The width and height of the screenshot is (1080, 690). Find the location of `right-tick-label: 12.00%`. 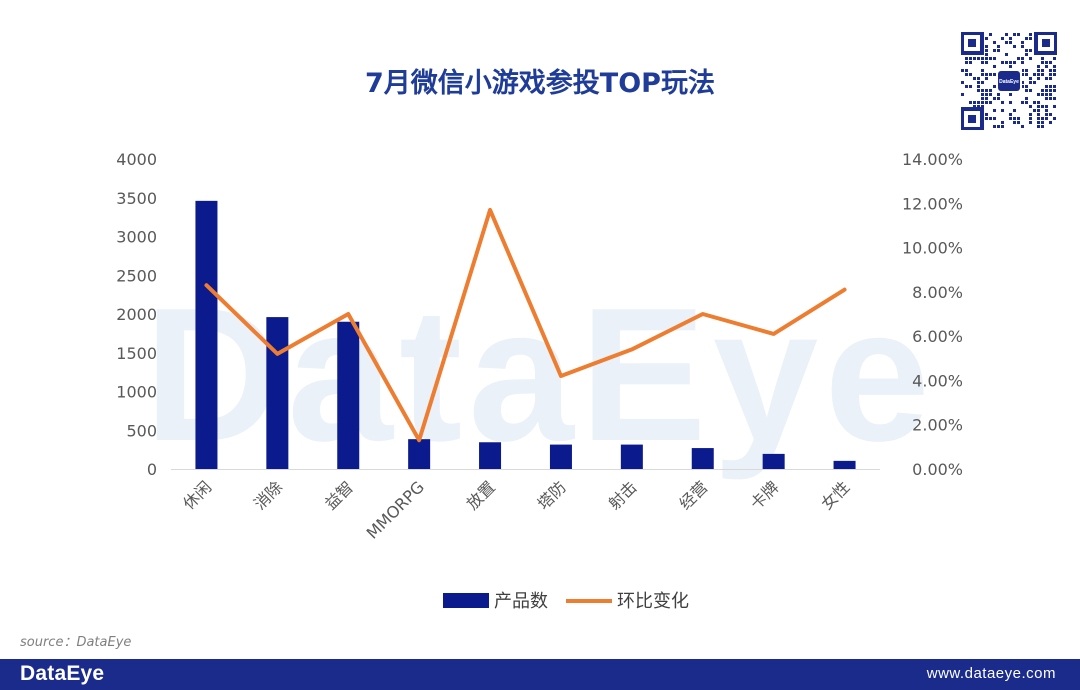

right-tick-label: 12.00% is located at coordinates (932, 203).